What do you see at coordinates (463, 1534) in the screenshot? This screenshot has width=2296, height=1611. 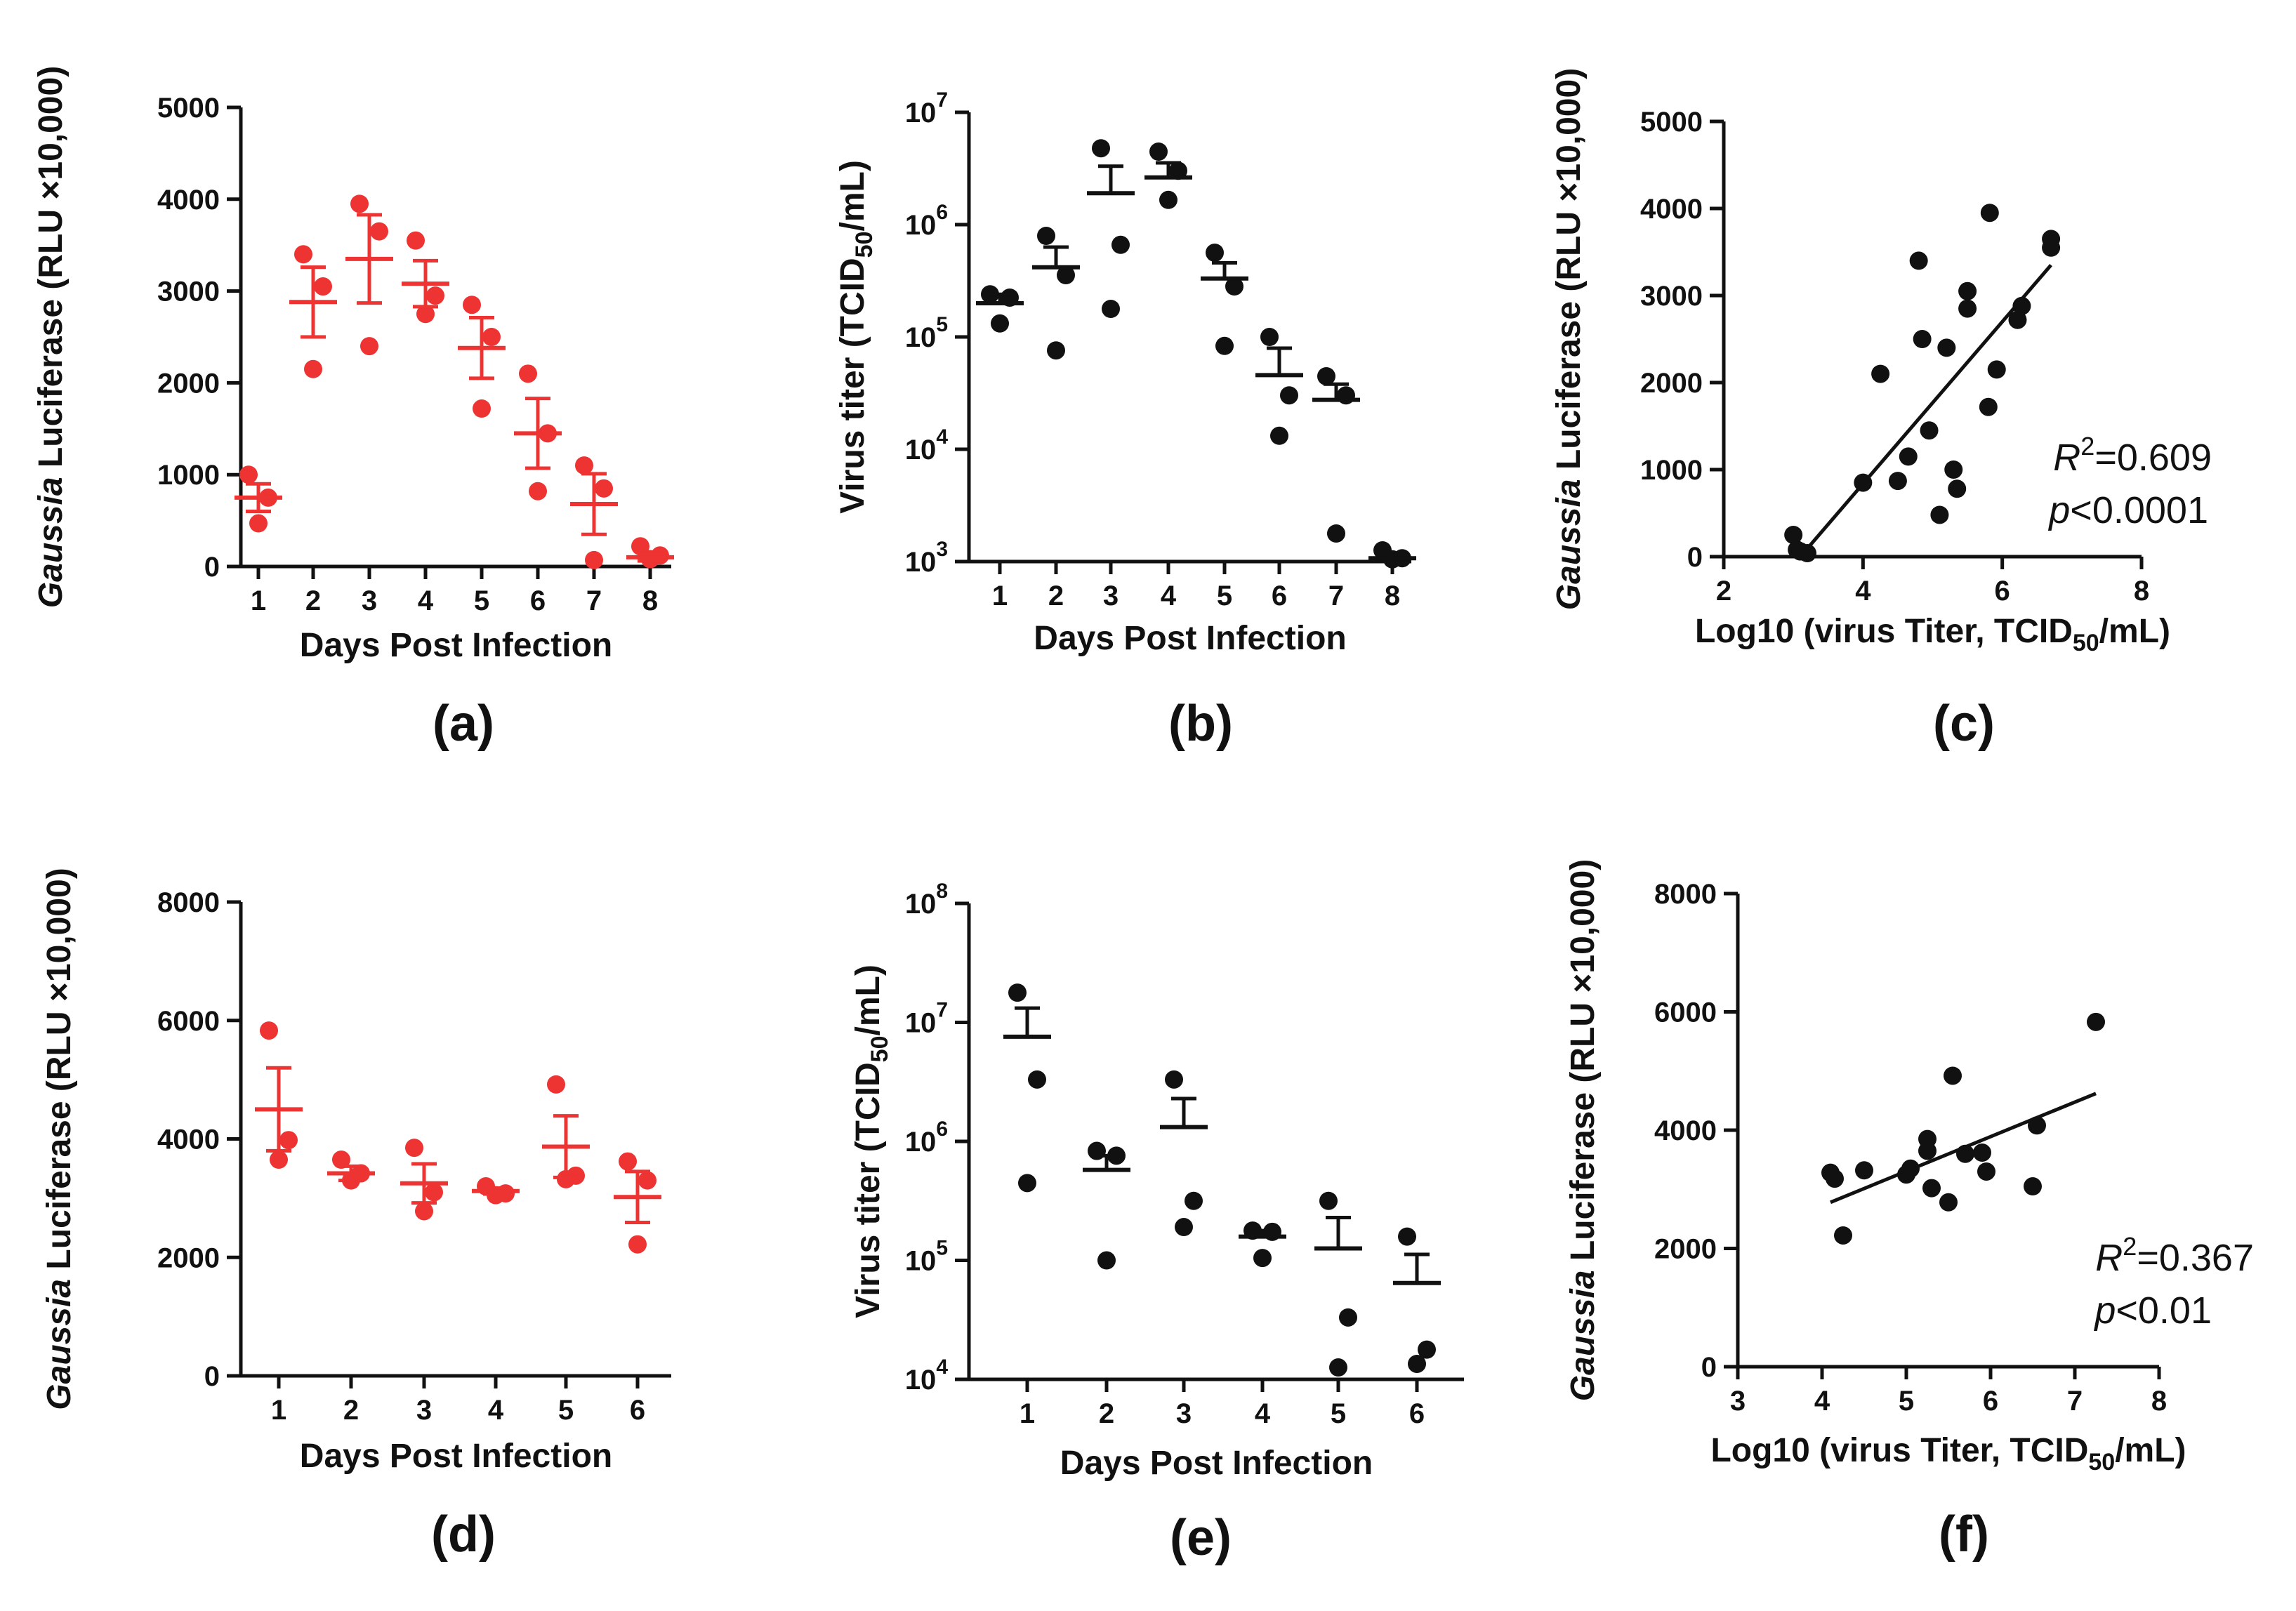 I see `panel-label: (d)` at bounding box center [463, 1534].